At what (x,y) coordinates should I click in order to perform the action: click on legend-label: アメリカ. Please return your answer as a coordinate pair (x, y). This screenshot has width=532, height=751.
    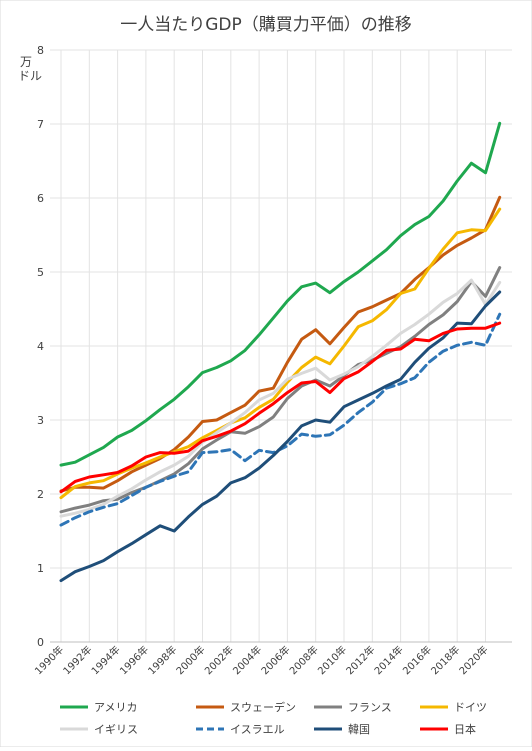
    Looking at the image, I should click on (115, 707).